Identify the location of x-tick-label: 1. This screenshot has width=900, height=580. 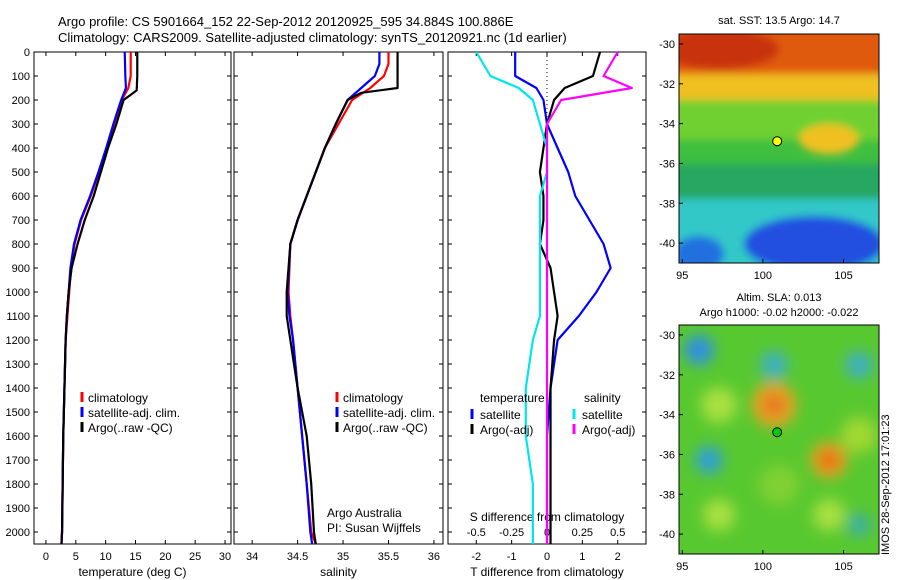
(582, 557).